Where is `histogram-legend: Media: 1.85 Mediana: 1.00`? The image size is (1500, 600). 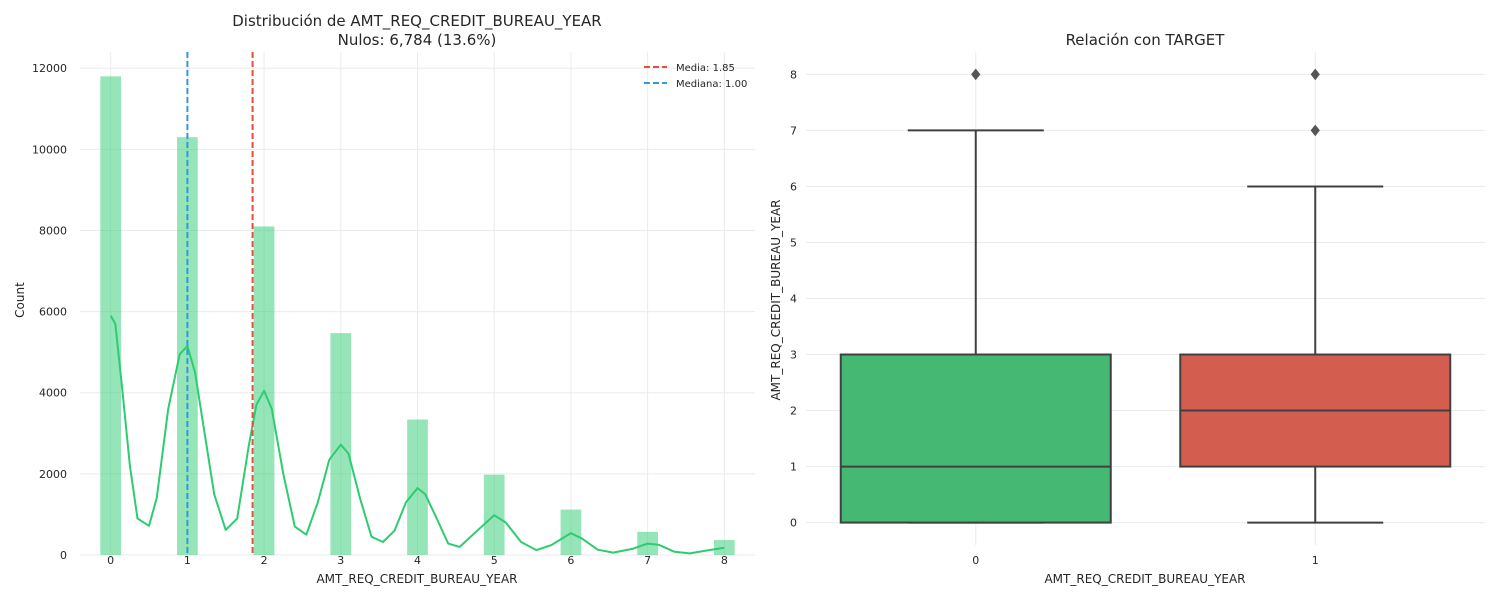 histogram-legend: Media: 1.85 Mediana: 1.00 is located at coordinates (695, 76).